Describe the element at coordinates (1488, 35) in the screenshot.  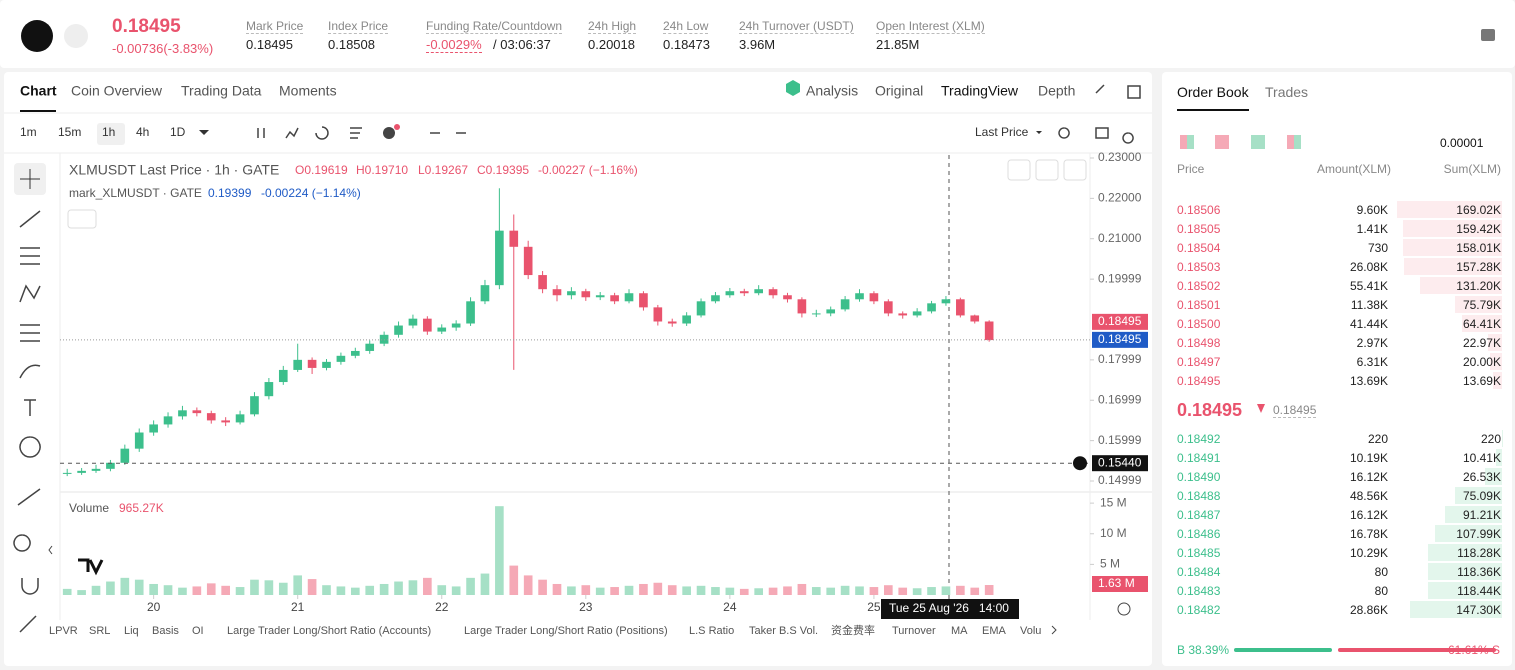
I see `menu-icon` at that location.